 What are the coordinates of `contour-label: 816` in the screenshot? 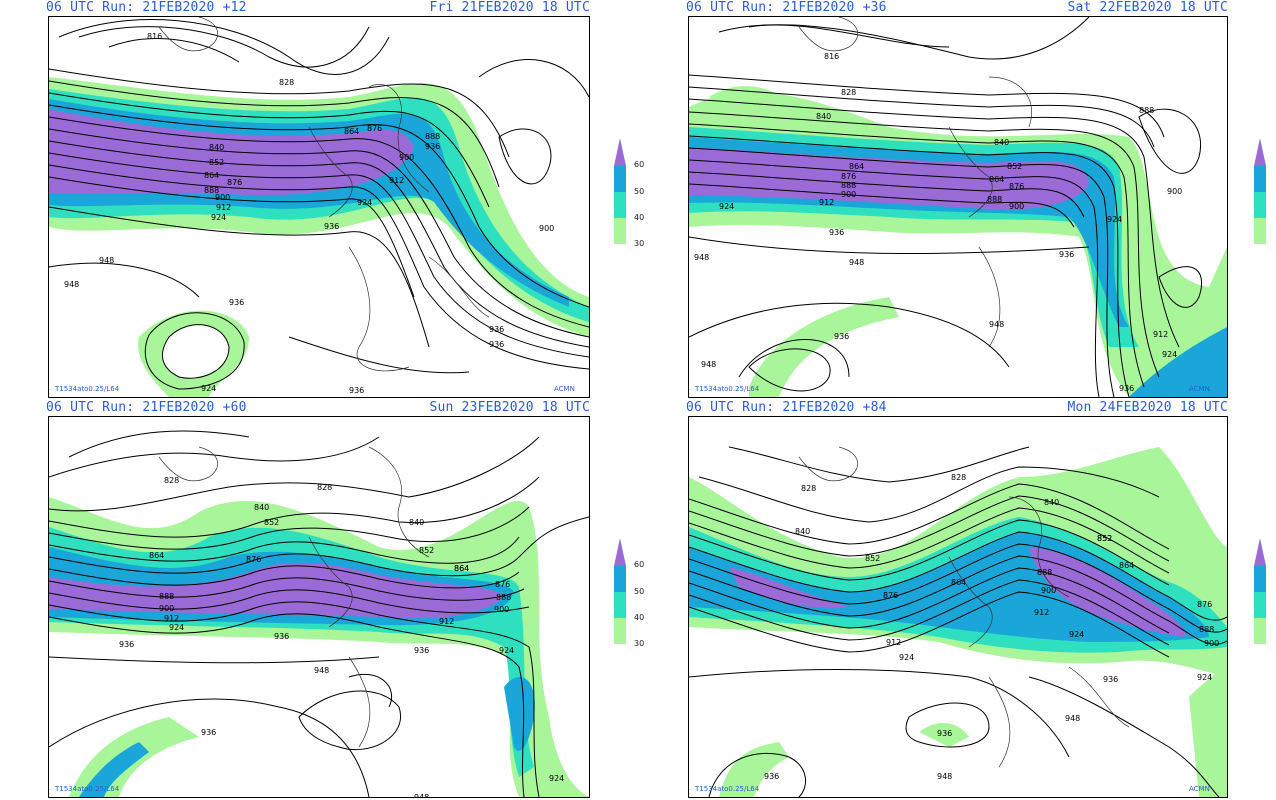 It's located at (831, 56).